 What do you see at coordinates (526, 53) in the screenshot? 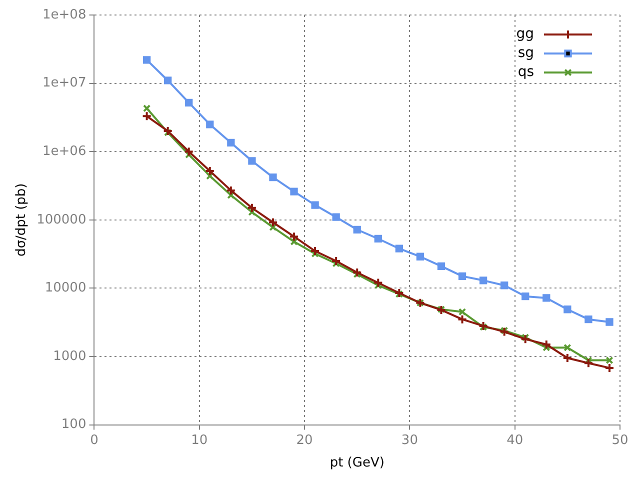
I see `legend-label: sg` at bounding box center [526, 53].